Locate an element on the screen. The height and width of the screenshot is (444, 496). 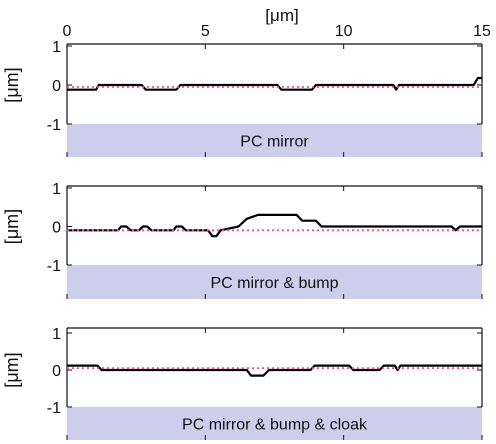
top-x-tick-label: 5 is located at coordinates (205, 31).